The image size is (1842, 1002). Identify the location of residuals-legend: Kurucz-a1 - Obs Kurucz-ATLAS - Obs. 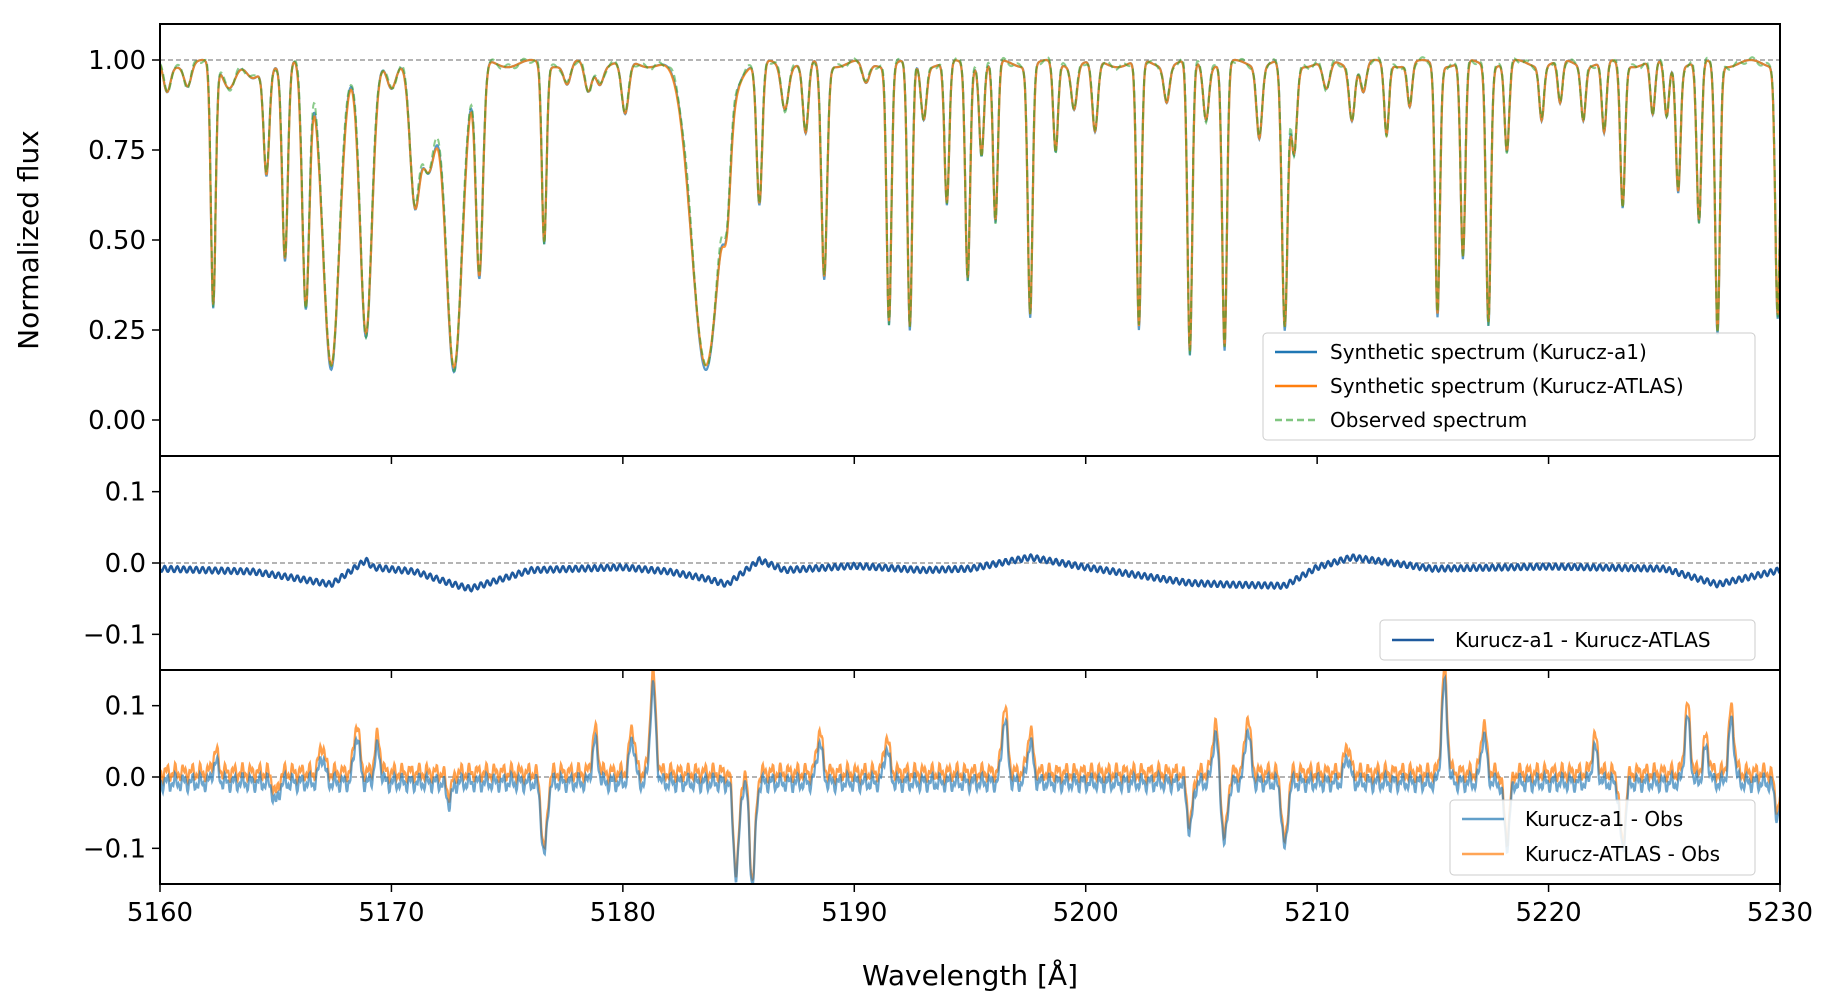
(1602, 837).